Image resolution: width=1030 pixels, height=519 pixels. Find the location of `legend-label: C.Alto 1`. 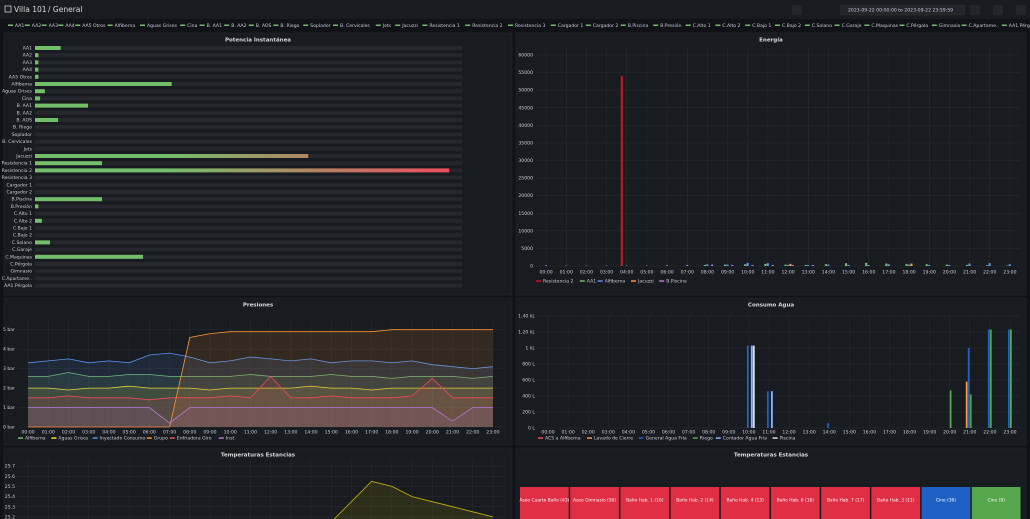

legend-label: C.Alto 1 is located at coordinates (702, 26).